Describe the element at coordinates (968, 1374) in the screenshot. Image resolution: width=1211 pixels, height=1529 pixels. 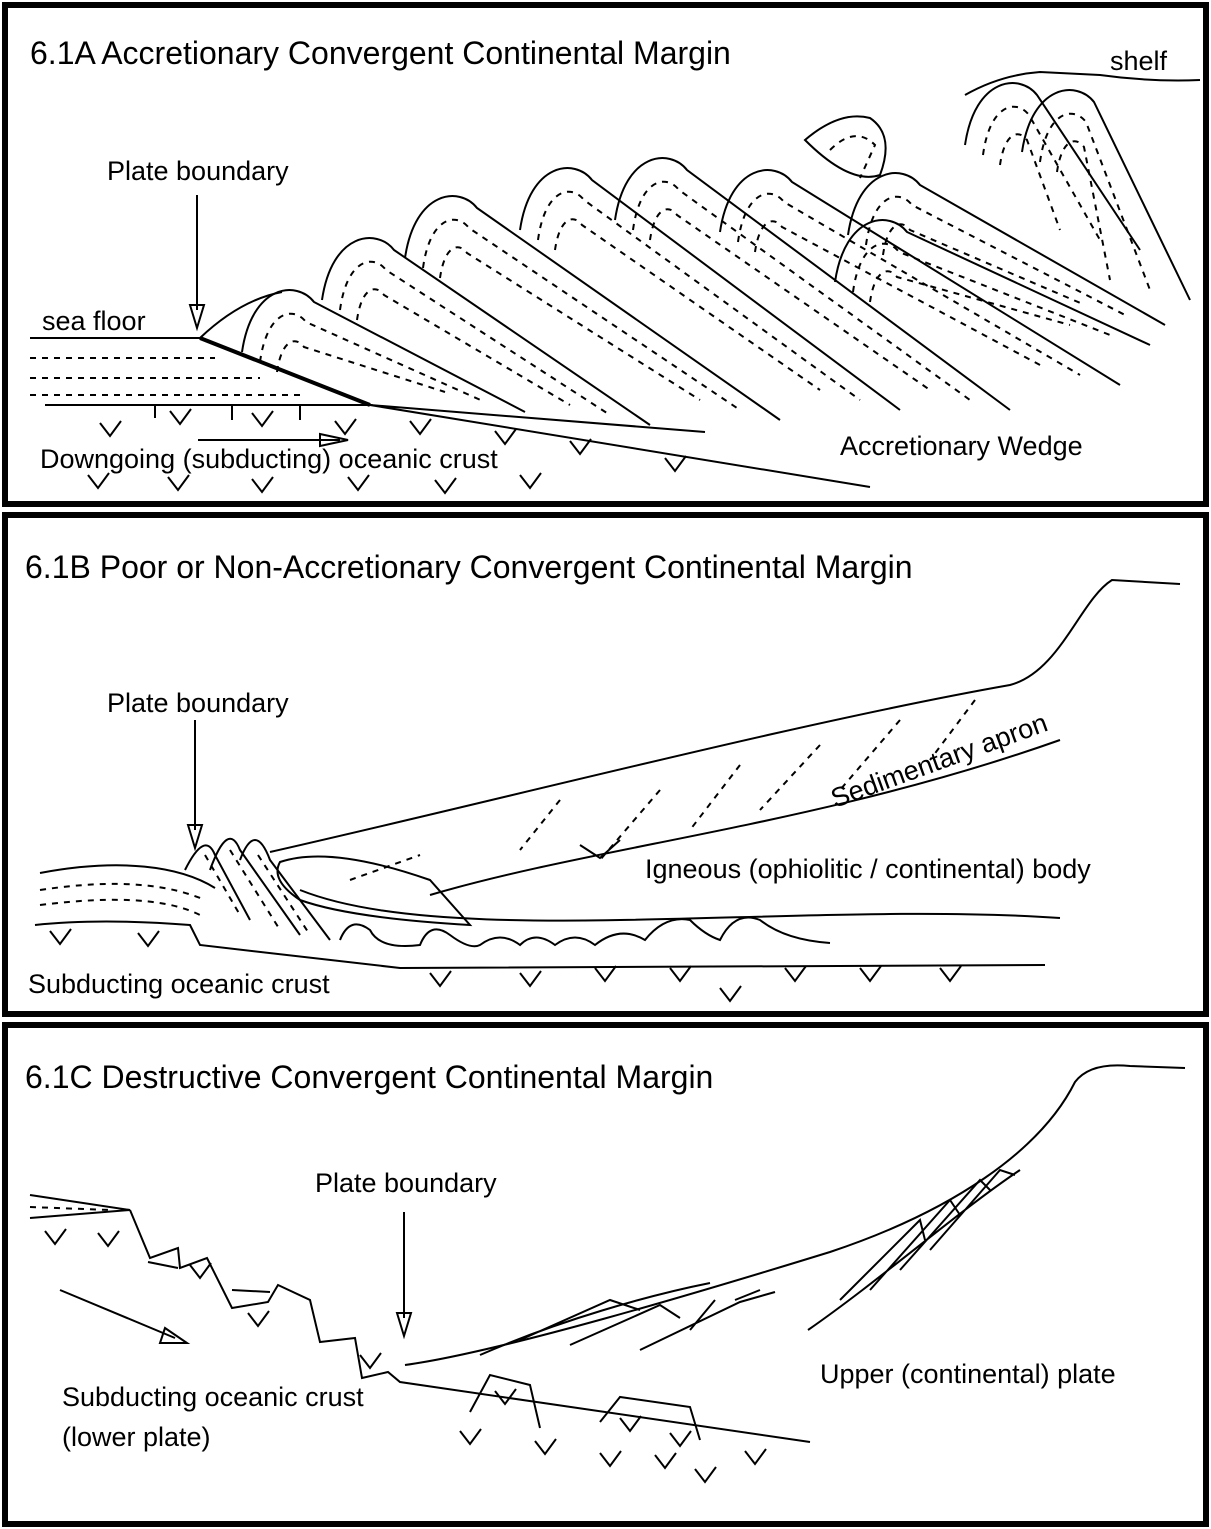
I see `label: Upper (continental) plate` at that location.